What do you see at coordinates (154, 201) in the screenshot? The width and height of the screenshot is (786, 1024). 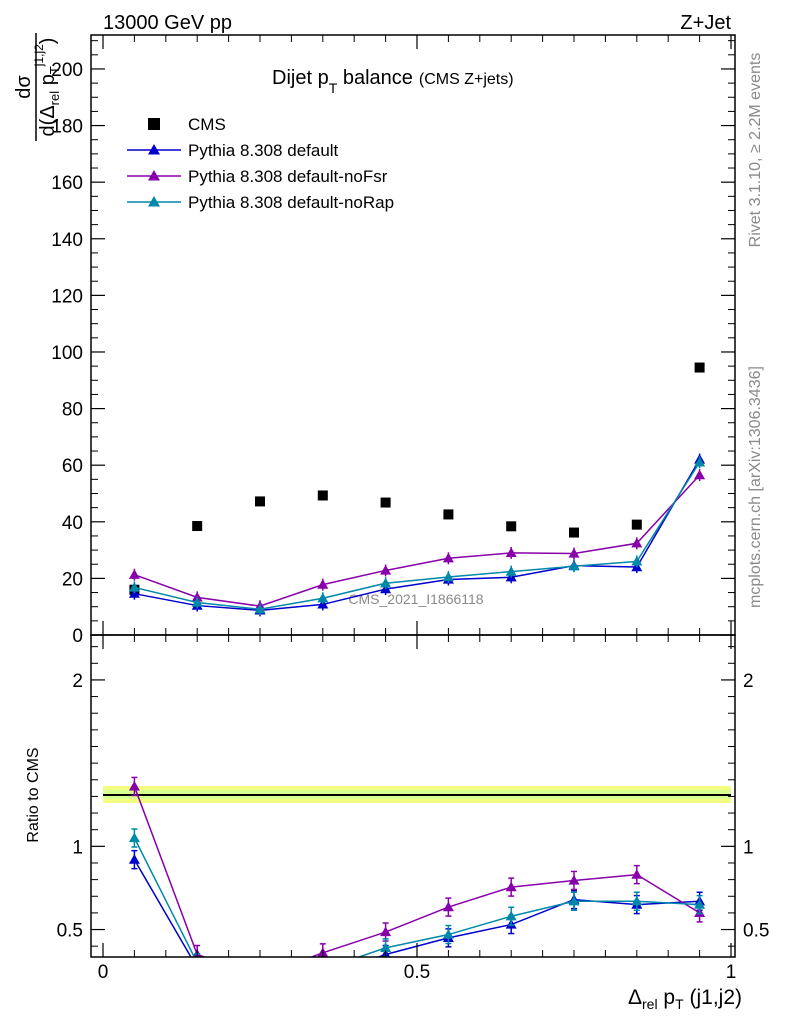 I see `legend-marker-noRap` at bounding box center [154, 201].